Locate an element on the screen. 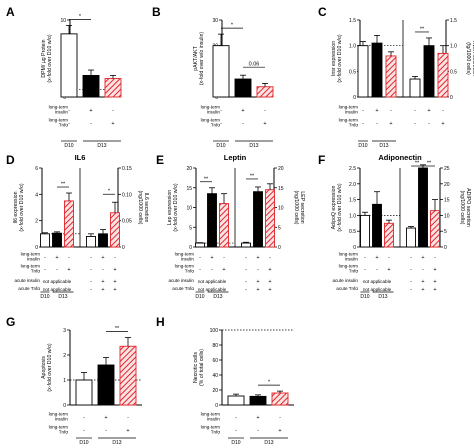 The width and height of the screenshot is (474, 448). y-tick-label-line: 0 is located at coordinates (216, 406).